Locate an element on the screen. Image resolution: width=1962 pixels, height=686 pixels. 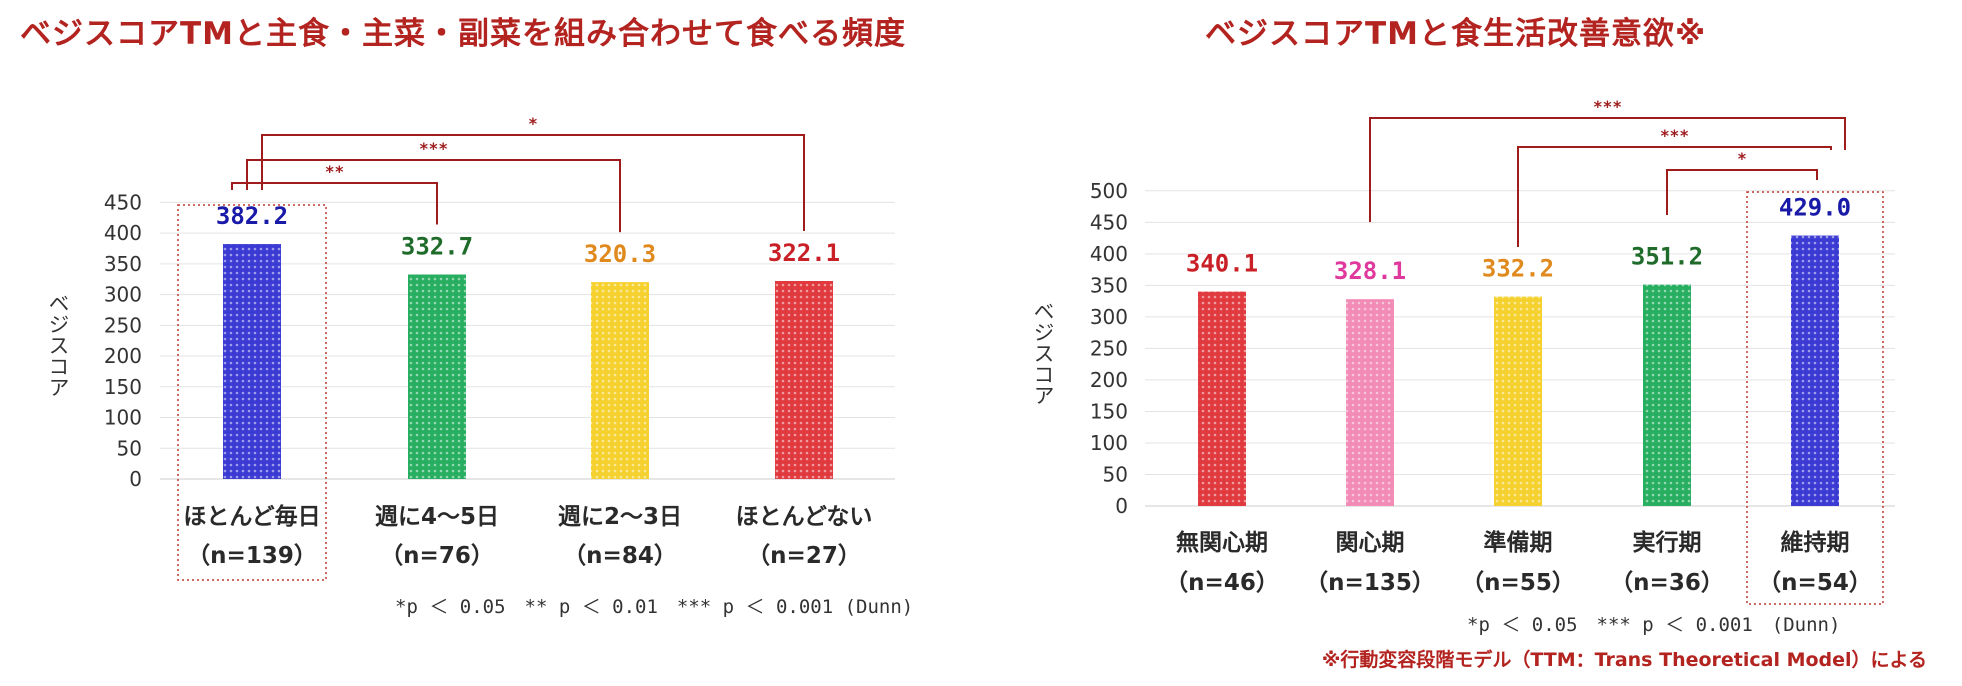
data-label: 328.1 is located at coordinates (1370, 271).